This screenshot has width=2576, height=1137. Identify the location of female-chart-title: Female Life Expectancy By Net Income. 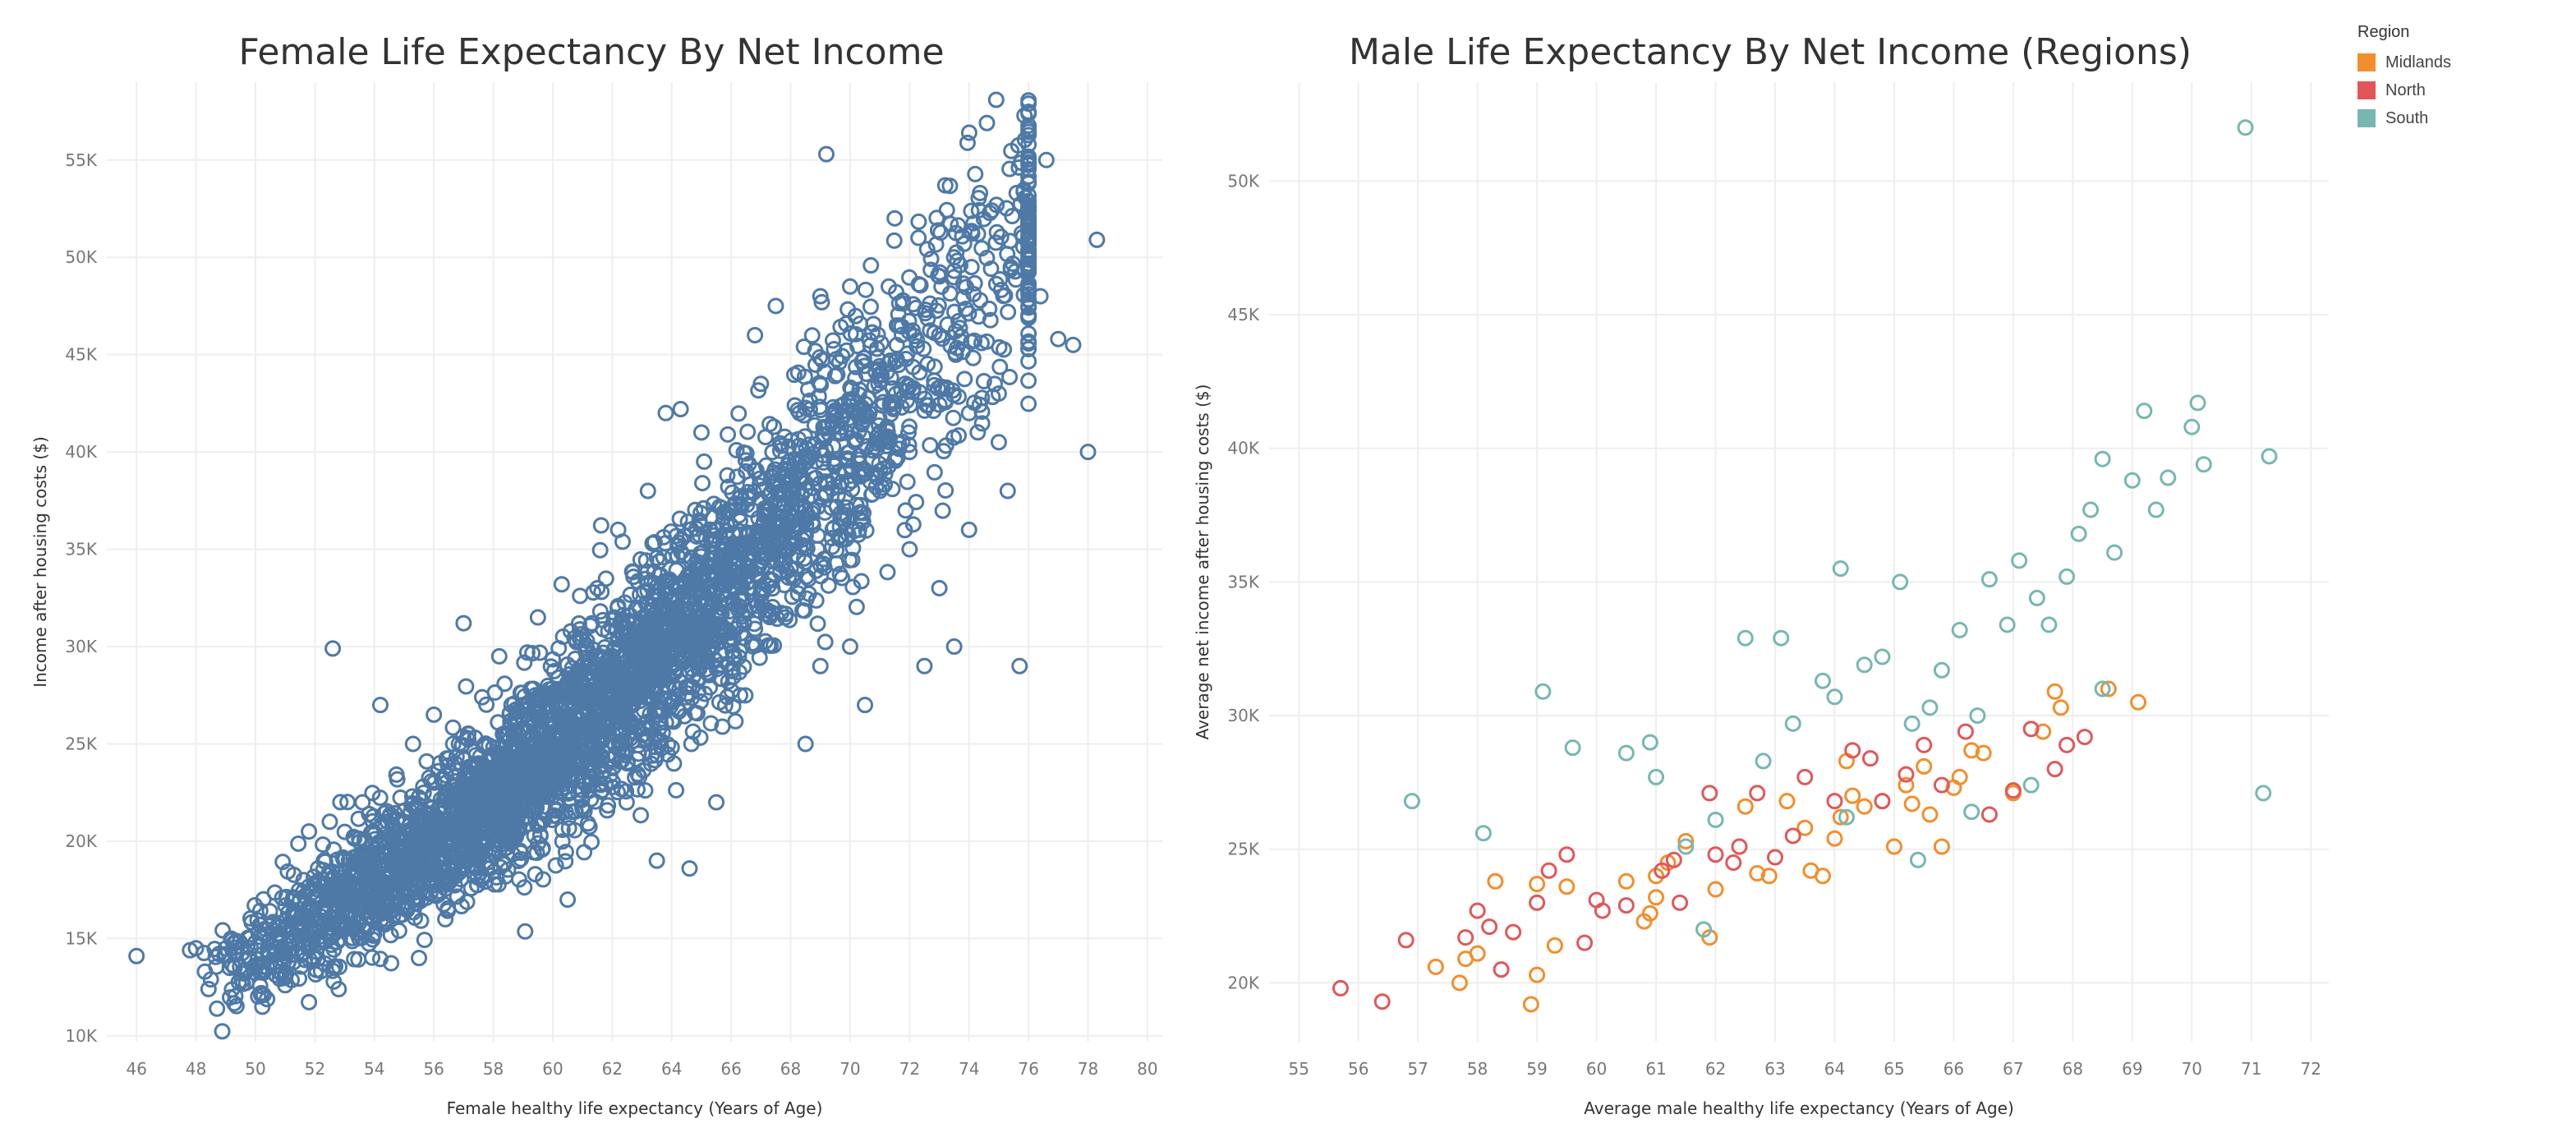
(591, 52).